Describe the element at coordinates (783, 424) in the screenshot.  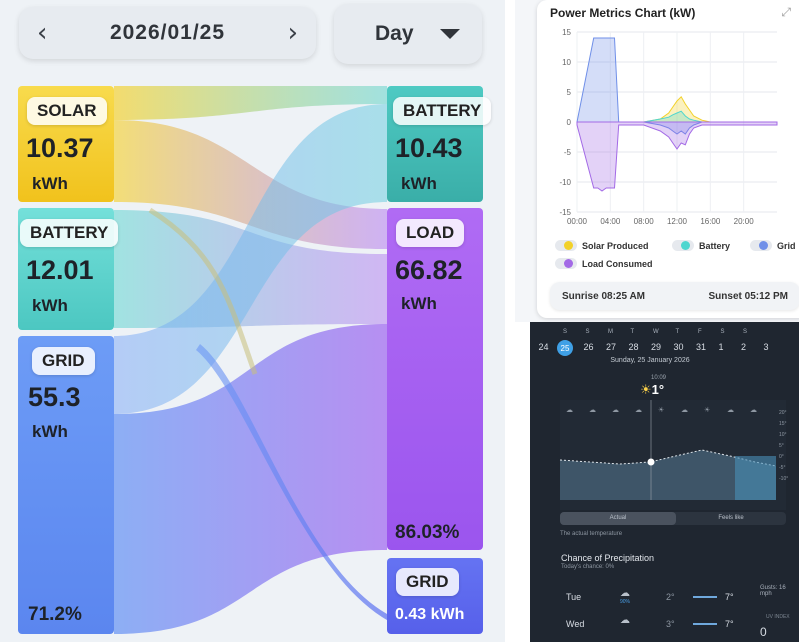
I see `temp-axis-label: 15°` at that location.